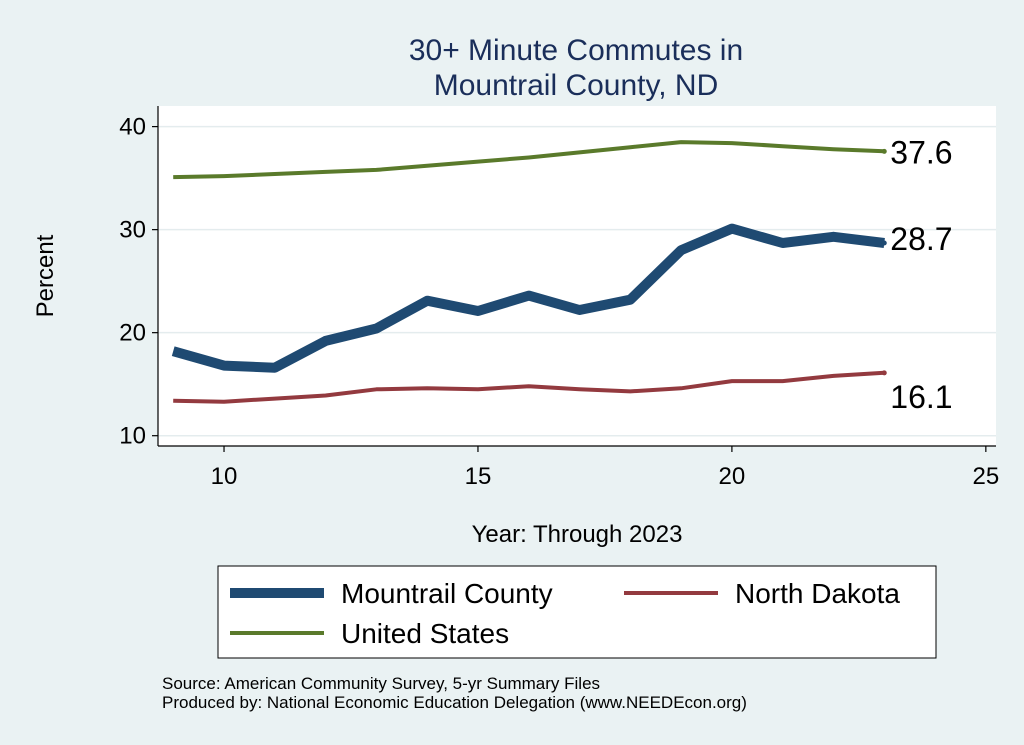  What do you see at coordinates (425, 633) in the screenshot?
I see `legend-label-united-states: United States` at bounding box center [425, 633].